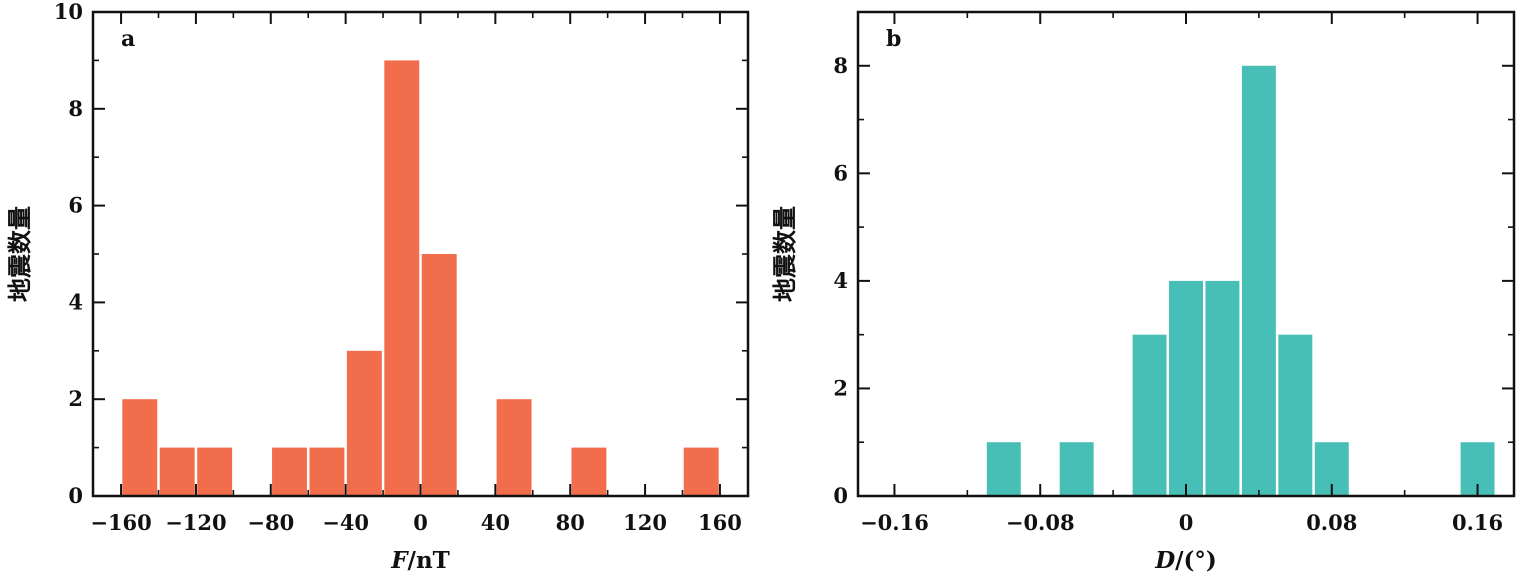 The height and width of the screenshot is (580, 1523). Describe the element at coordinates (345, 522) in the screenshot. I see `x-tick-label-m40: −40` at that location.